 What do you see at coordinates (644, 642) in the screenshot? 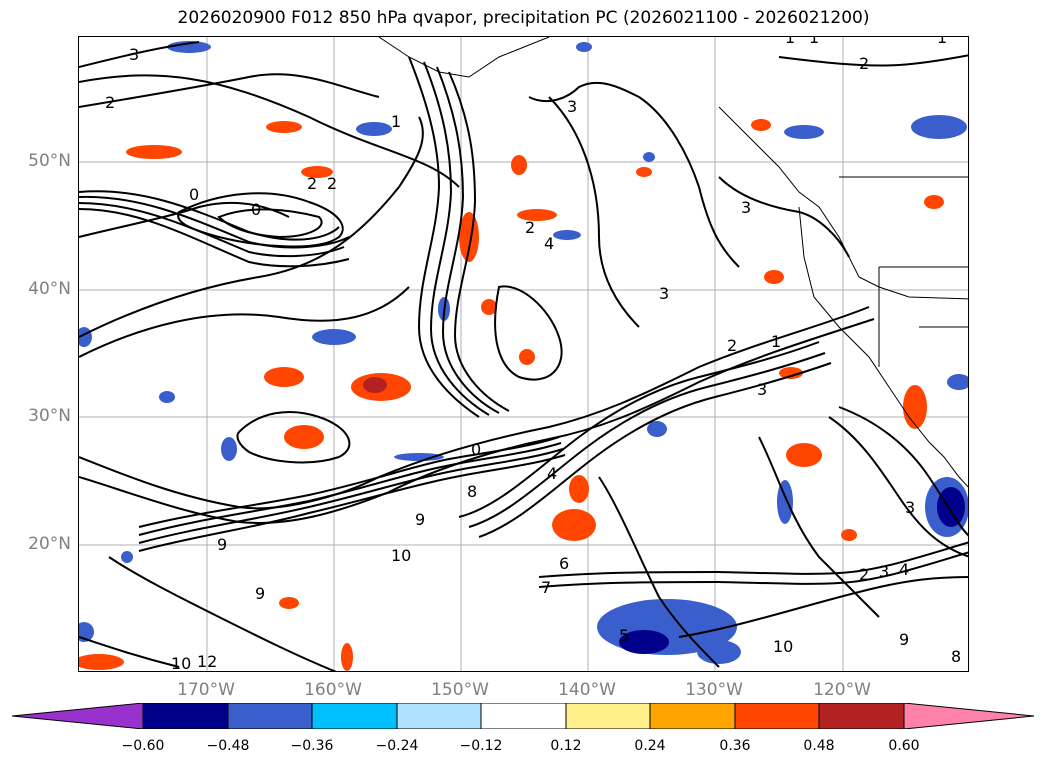
I see `fill-dark-blue` at bounding box center [644, 642].